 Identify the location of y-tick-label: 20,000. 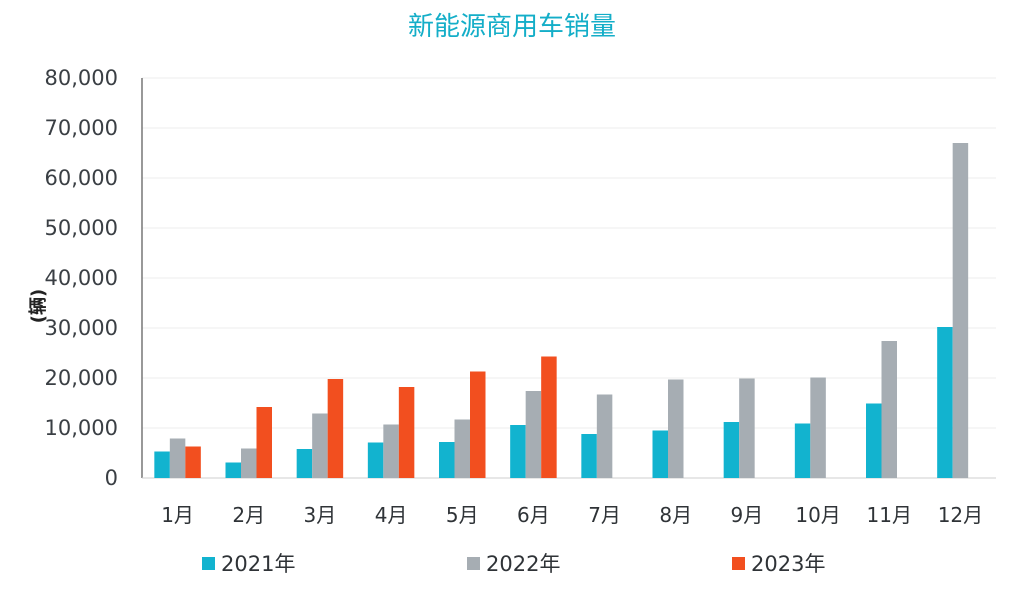
(81, 378).